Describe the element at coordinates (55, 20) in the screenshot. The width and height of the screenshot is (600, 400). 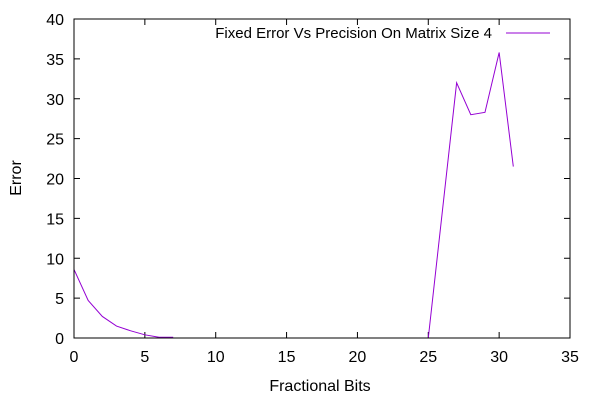
I see `y-tick-label: 40` at that location.